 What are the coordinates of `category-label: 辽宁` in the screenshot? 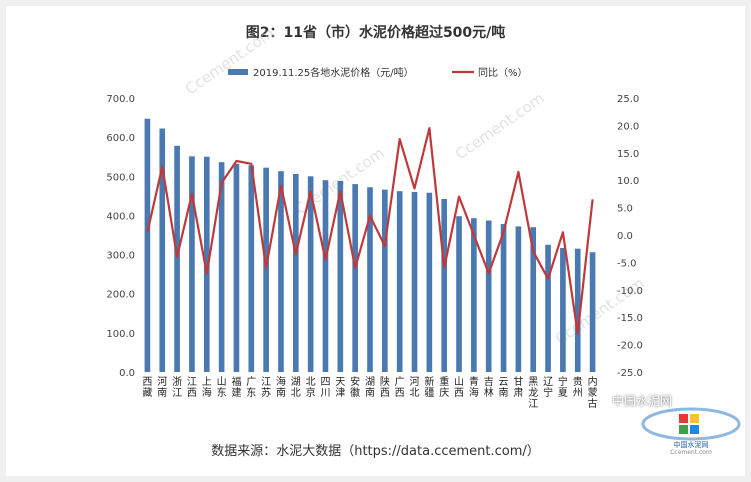 It's located at (548, 387).